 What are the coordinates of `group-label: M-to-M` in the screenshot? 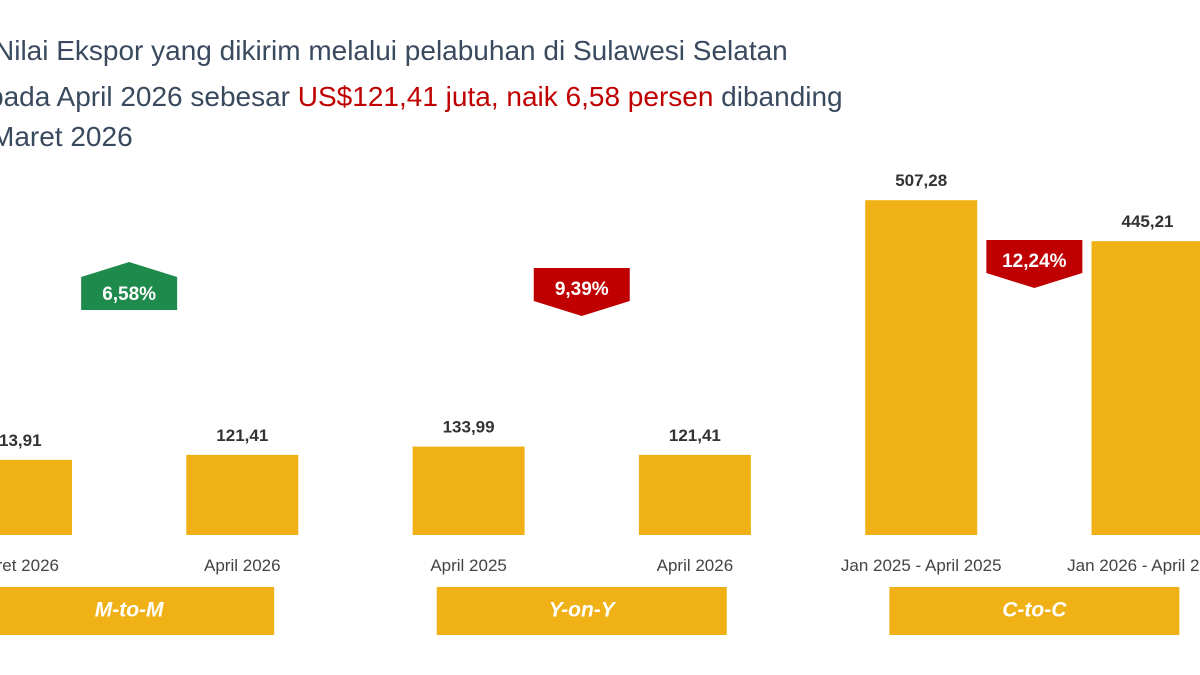 It's located at (129, 610).